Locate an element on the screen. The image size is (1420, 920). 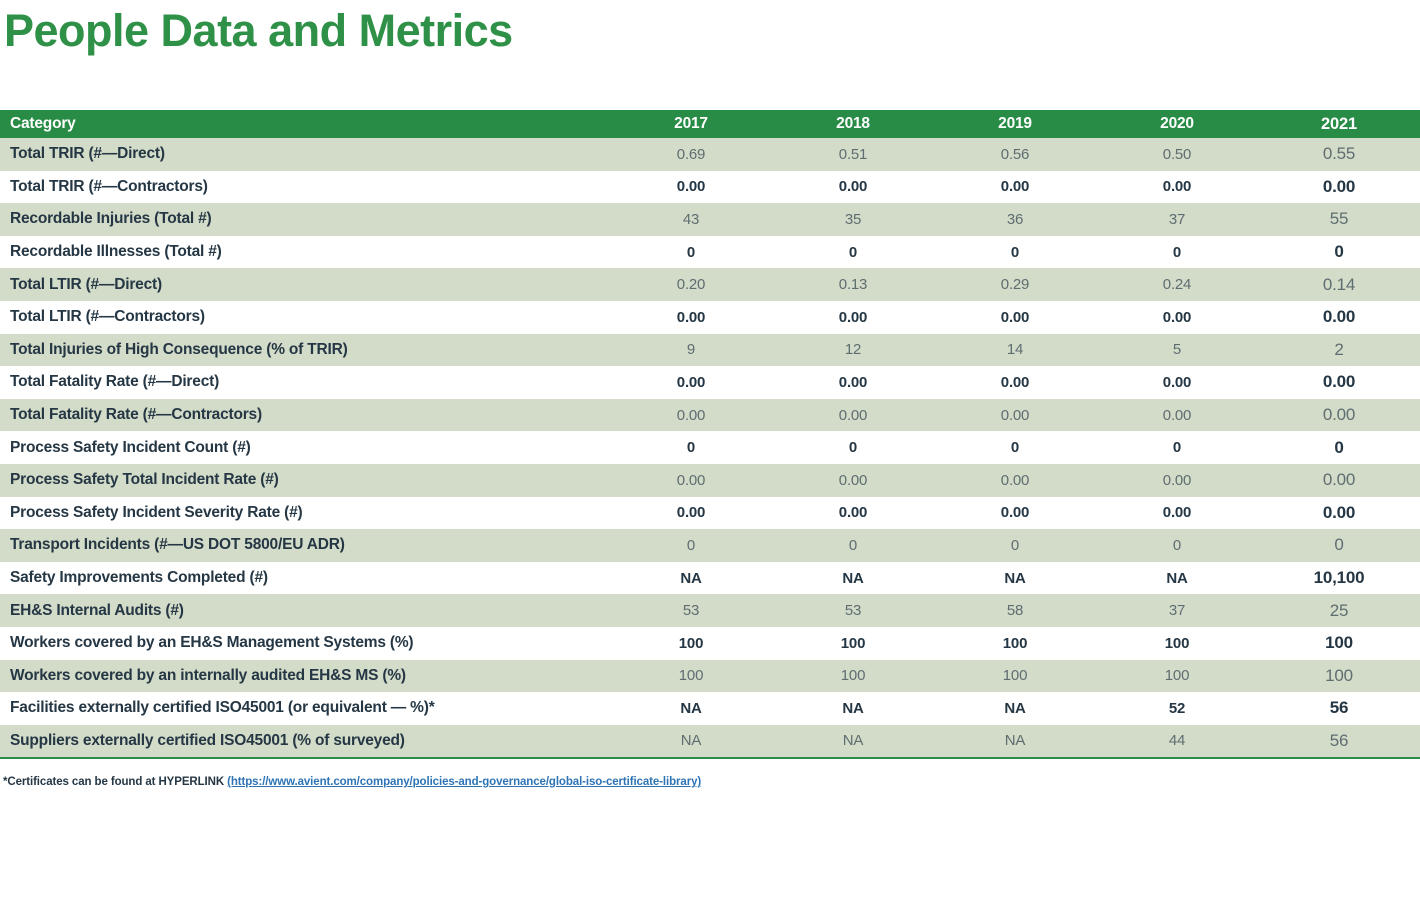
table-row: Recordable Illnesses (Total #) 0 0 0 0 0 is located at coordinates (710, 252).